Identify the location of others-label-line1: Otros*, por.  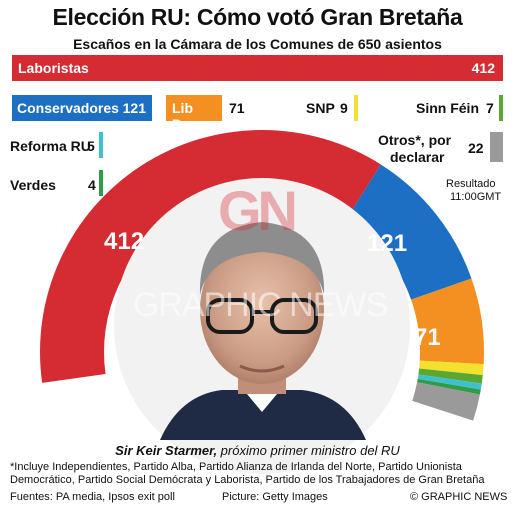
(415, 140).